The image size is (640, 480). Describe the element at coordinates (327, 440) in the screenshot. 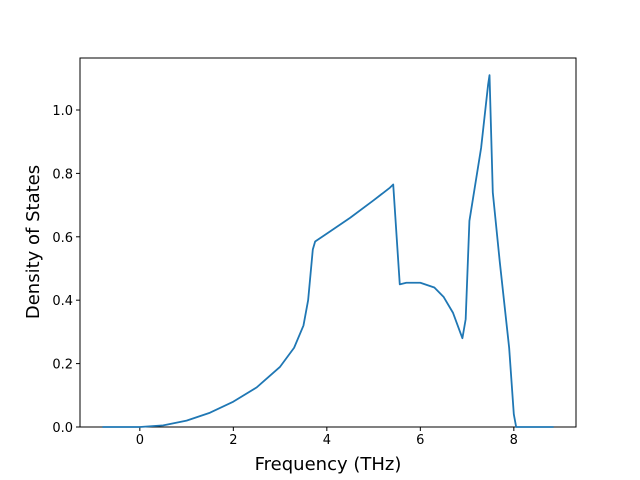

I see `x-tick-label: 4` at that location.